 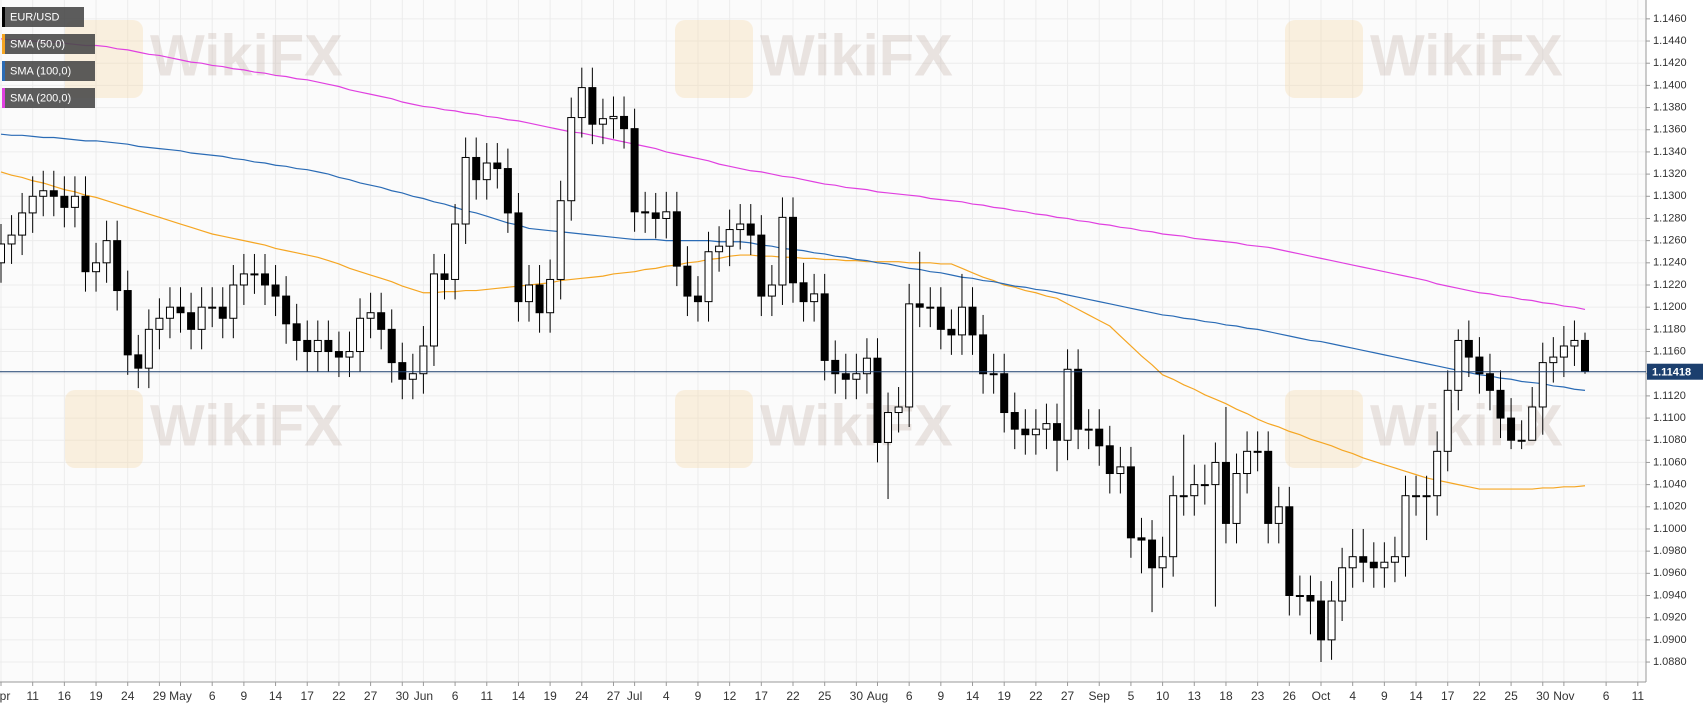 I want to click on y-tick-label: 1.1000, so click(x=1670, y=529).